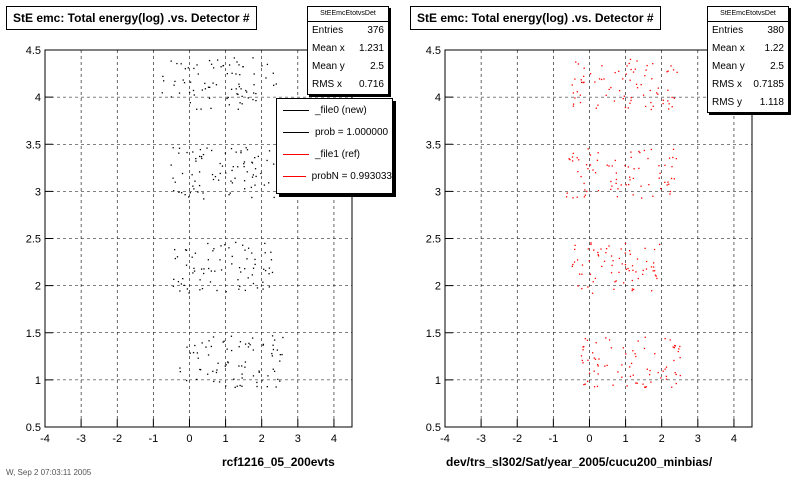 The image size is (800, 480). Describe the element at coordinates (262, 439) in the screenshot. I see `x-tick-label: 2` at that location.